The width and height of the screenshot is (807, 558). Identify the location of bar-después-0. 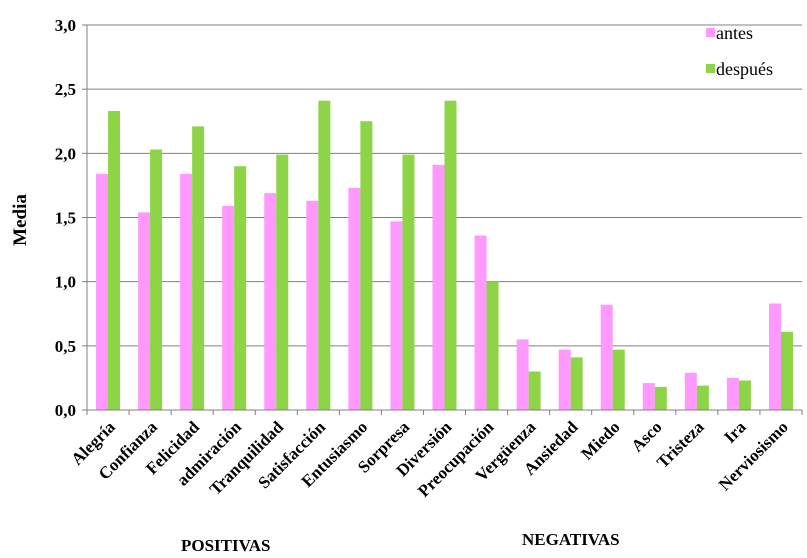
(114, 260).